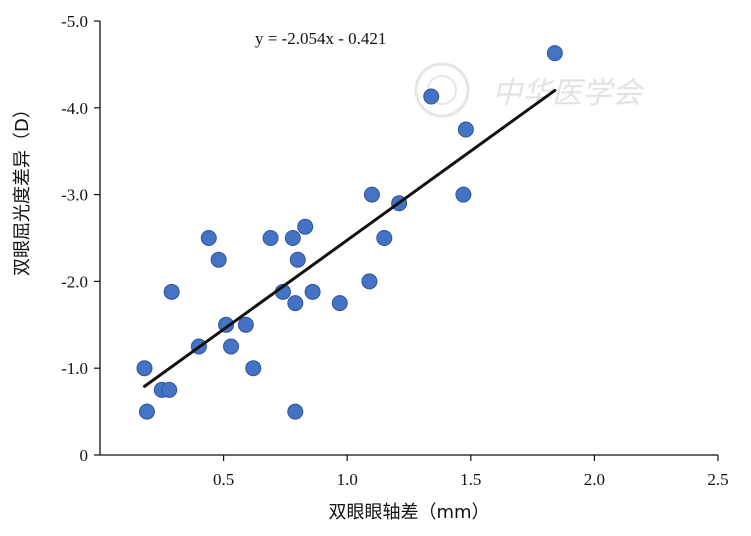 The width and height of the screenshot is (751, 536). I want to click on y-tick-label: -1.0, so click(74, 368).